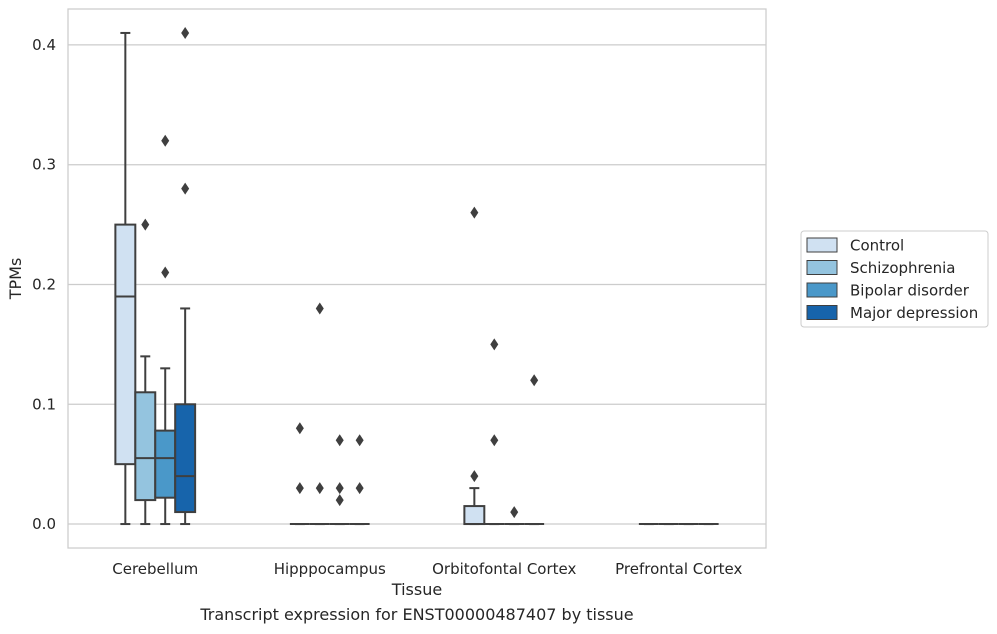 The width and height of the screenshot is (997, 634). What do you see at coordinates (44, 524) in the screenshot?
I see `y-tick-label: 0.0` at bounding box center [44, 524].